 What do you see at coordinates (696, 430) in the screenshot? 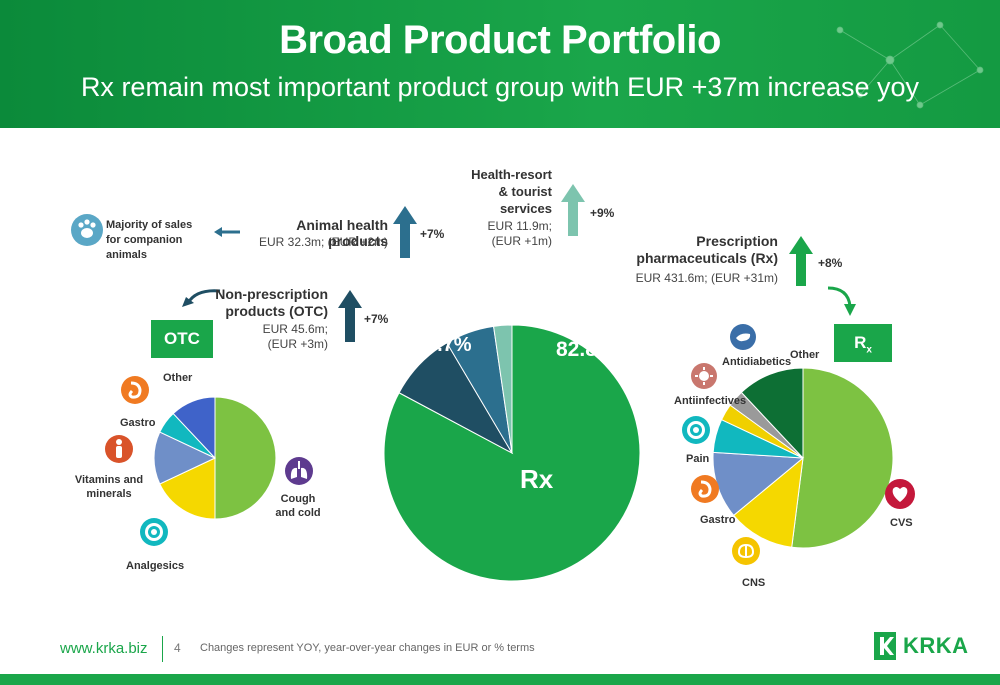
I see `target-icon-rx` at bounding box center [696, 430].